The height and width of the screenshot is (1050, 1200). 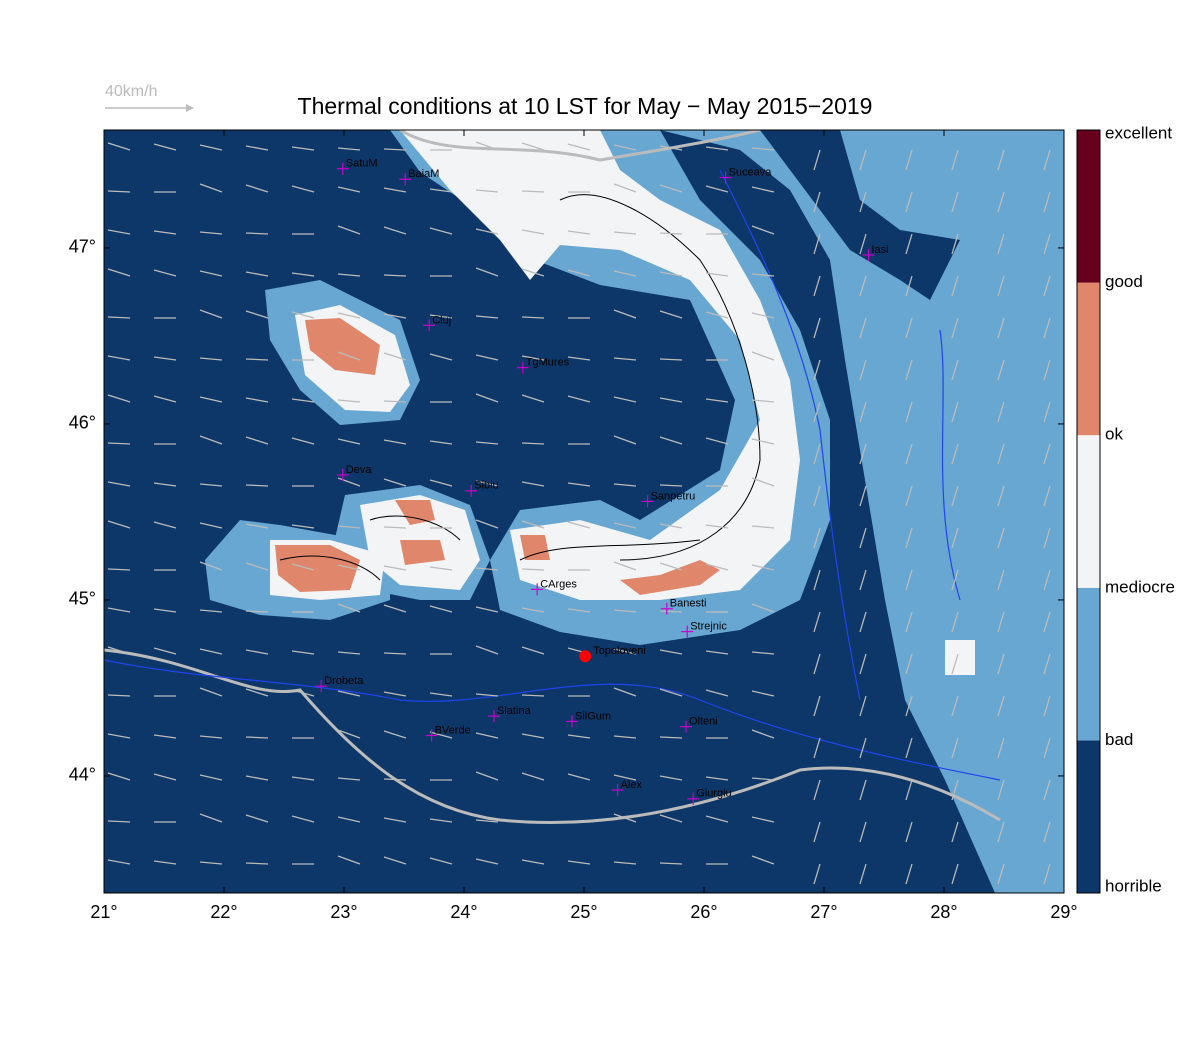 What do you see at coordinates (82, 423) in the screenshot?
I see `y-tick-label: 46°` at bounding box center [82, 423].